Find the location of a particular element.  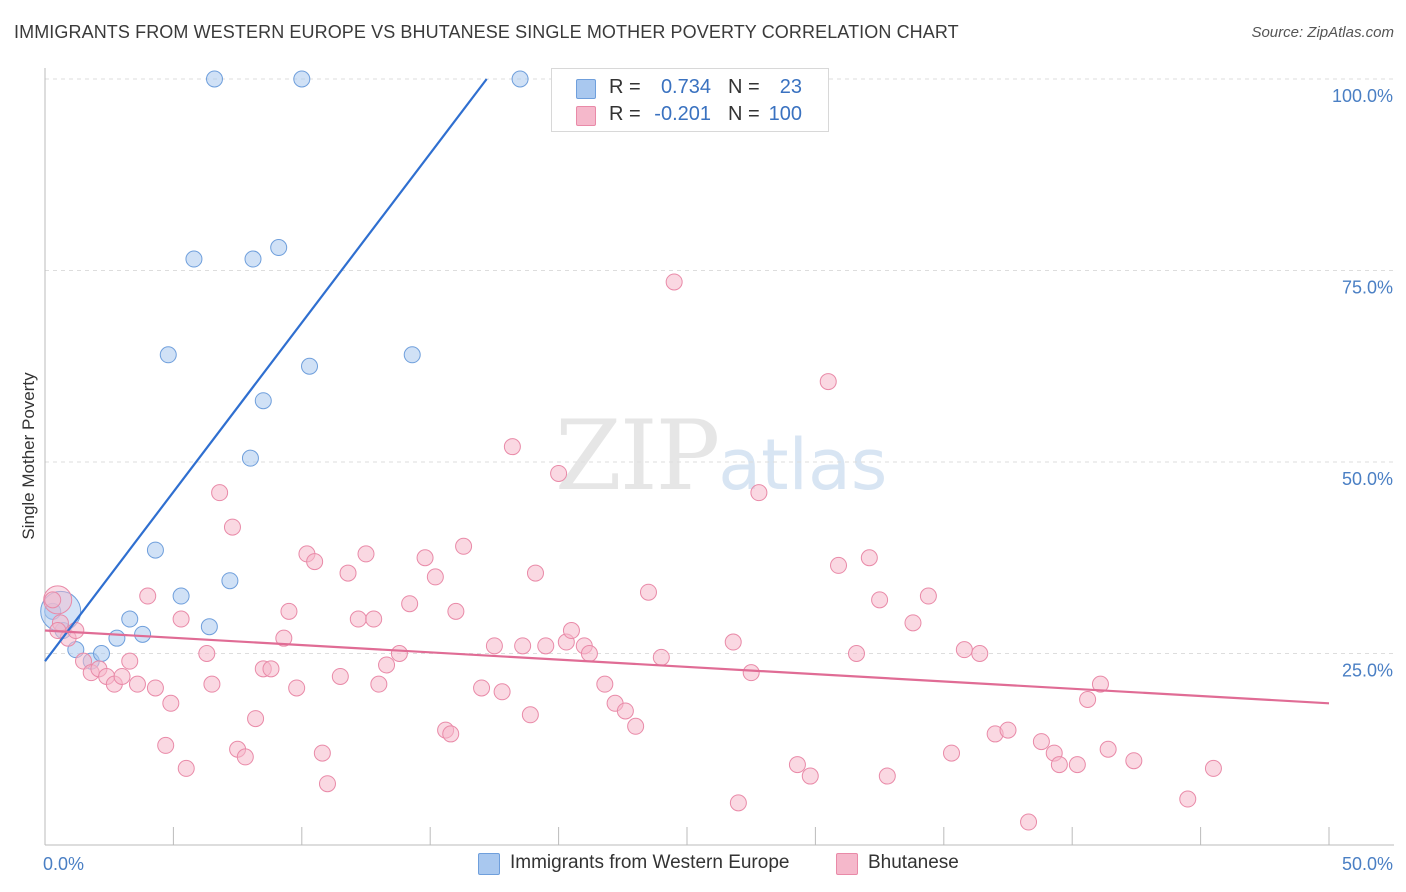

watermark: ZIPatlas is located at coordinates (721, 456).